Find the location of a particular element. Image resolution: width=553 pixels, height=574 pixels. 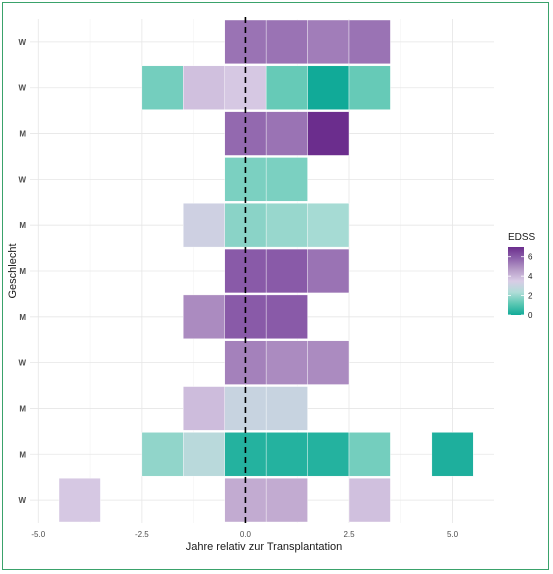

x-tick-label: -2.5 is located at coordinates (142, 534).